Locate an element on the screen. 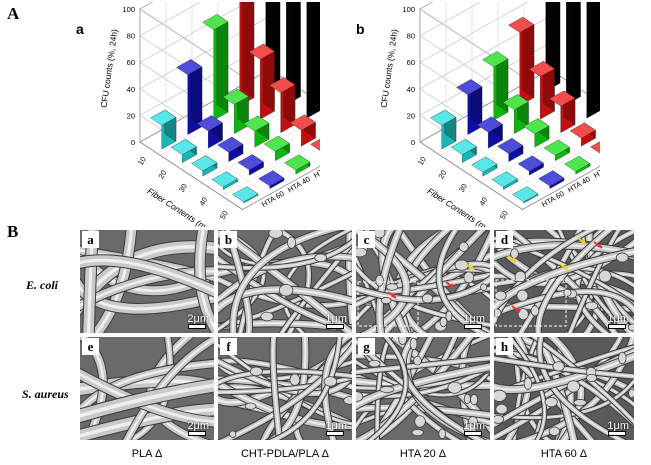  y-tick-label: 80 is located at coordinates (411, 36).